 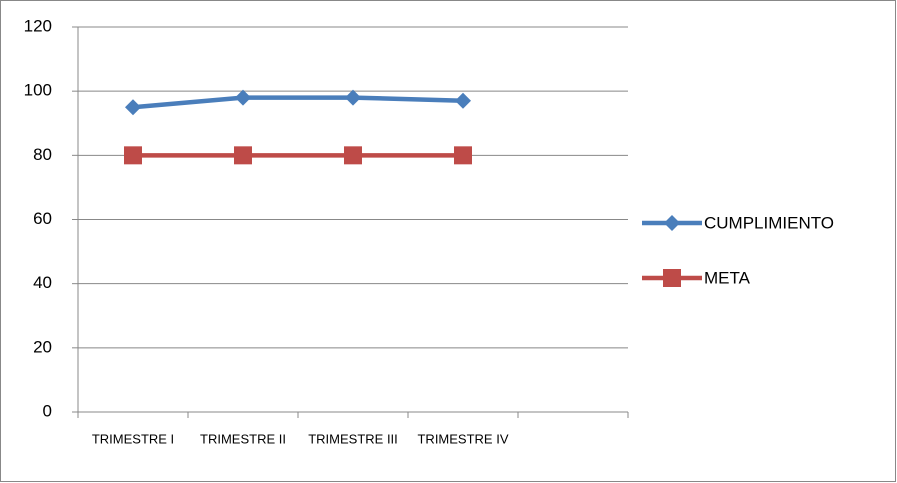 What do you see at coordinates (462, 438) in the screenshot?
I see `x-tick-label: TRIMESTRE IV` at bounding box center [462, 438].